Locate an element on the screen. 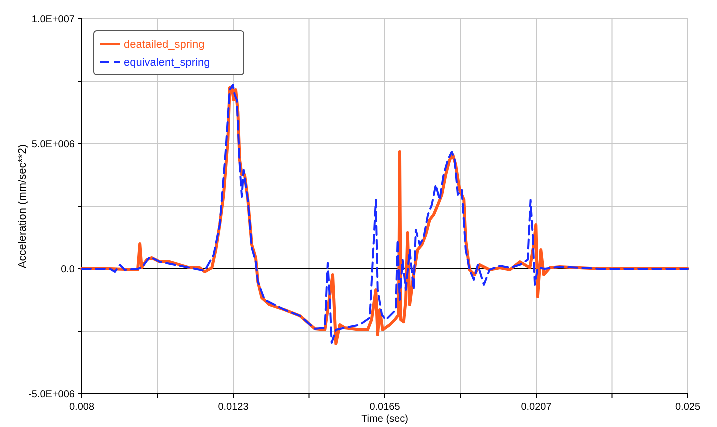  legend-label: equivalent_spring is located at coordinates (167, 63).